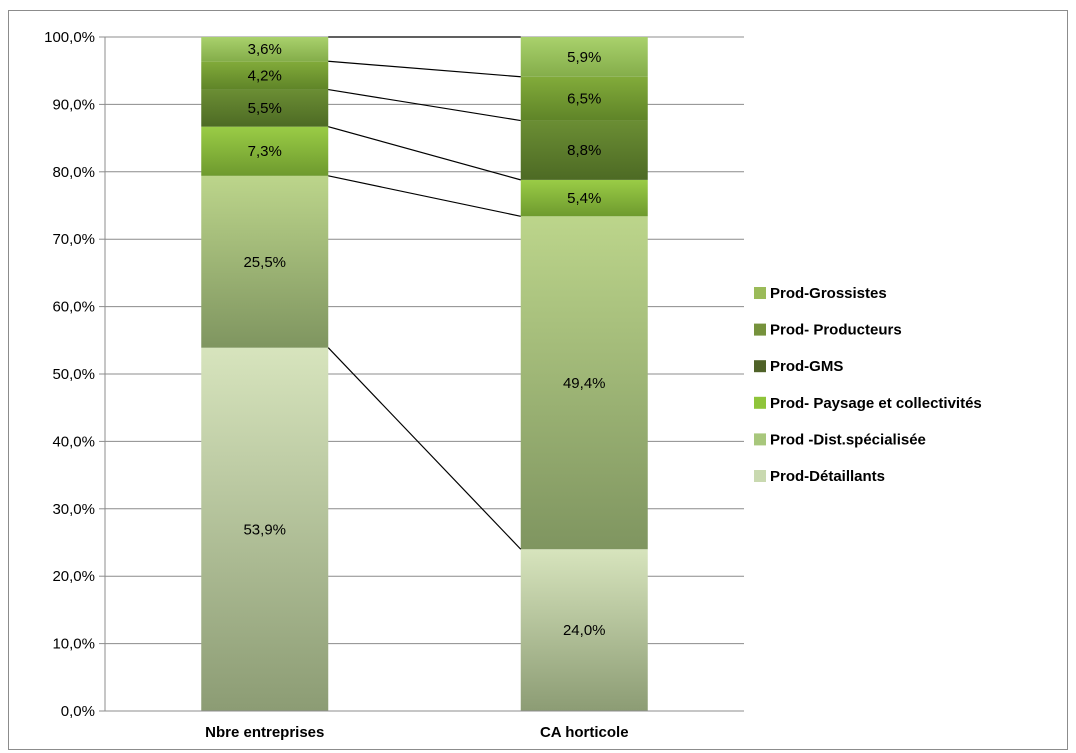  I want to click on legend-item: Prod- Producteurs, so click(828, 330).